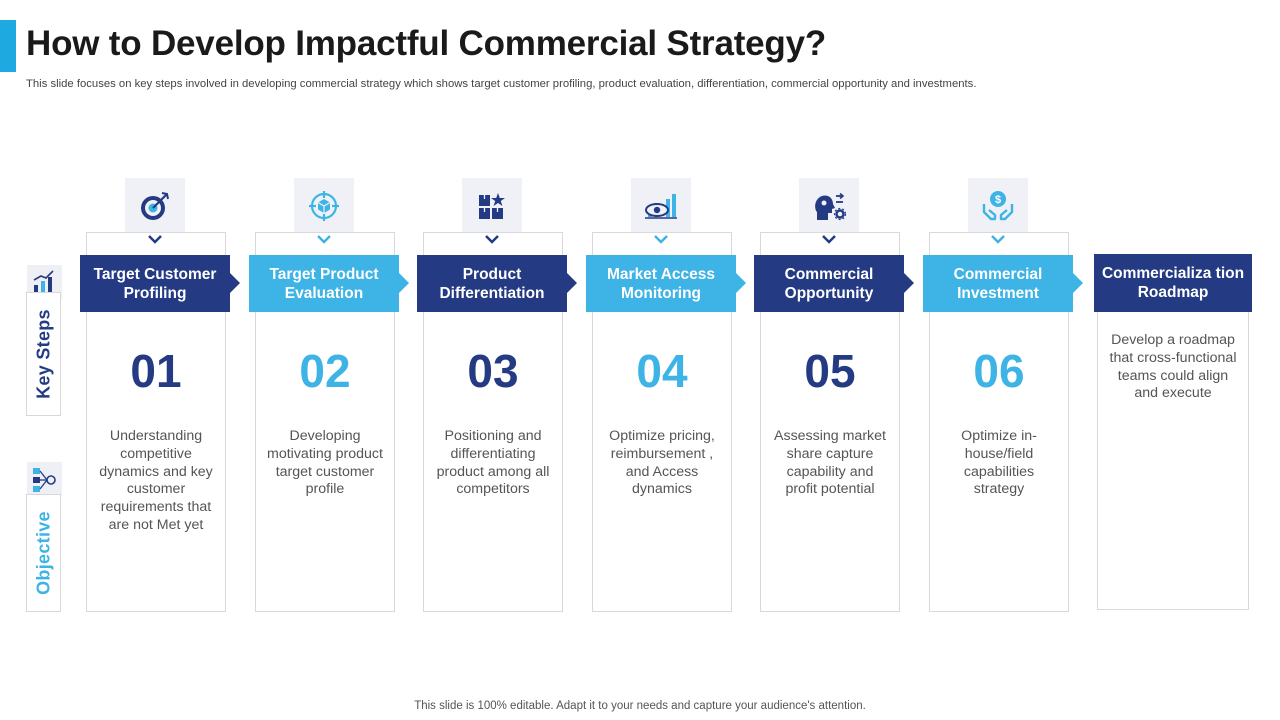  I want to click on objective-label: Objective, so click(43, 553).